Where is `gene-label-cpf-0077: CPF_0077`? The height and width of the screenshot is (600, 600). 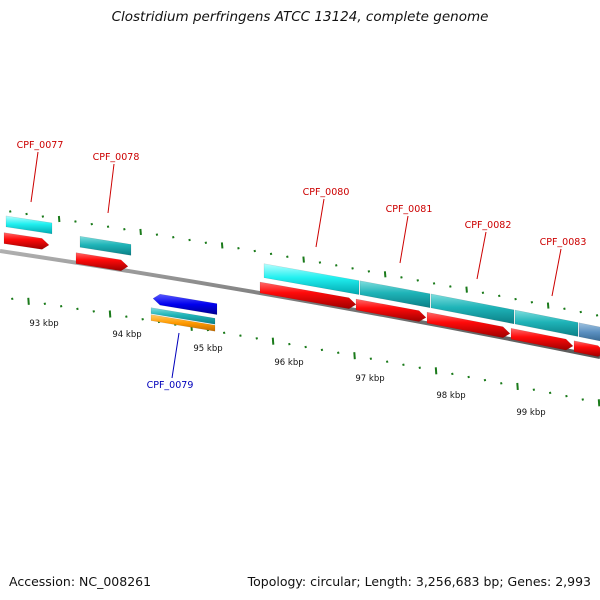 gene-label-cpf-0077: CPF_0077 is located at coordinates (40, 145).